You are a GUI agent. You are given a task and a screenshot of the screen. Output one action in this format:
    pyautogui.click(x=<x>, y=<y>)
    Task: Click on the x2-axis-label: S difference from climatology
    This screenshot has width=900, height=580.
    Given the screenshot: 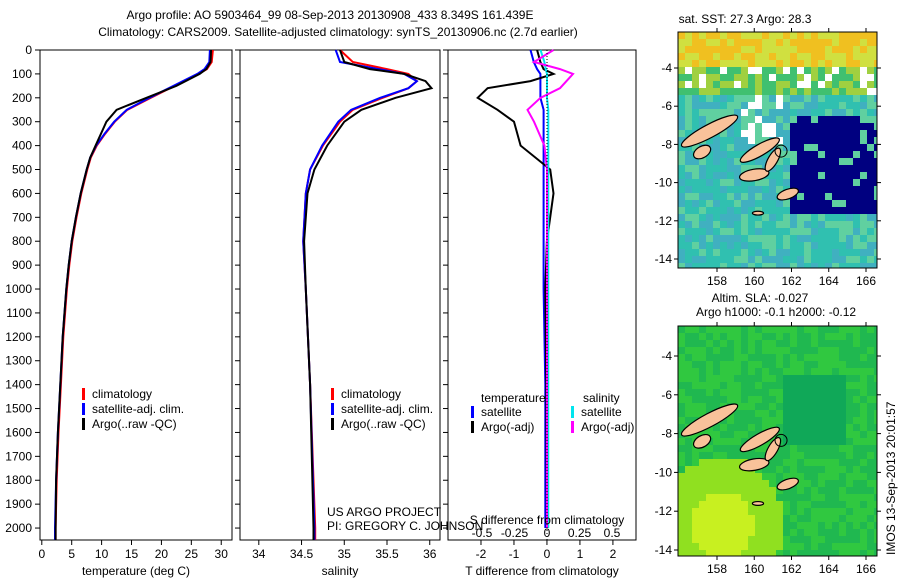 What is the action you would take?
    pyautogui.click(x=547, y=520)
    